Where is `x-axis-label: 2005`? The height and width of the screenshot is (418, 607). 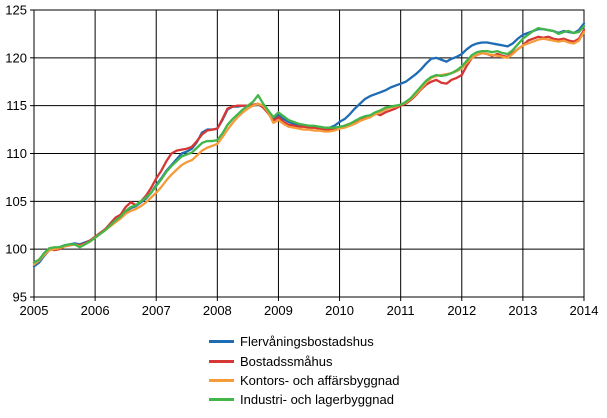
x-axis-label: 2005 is located at coordinates (34, 310).